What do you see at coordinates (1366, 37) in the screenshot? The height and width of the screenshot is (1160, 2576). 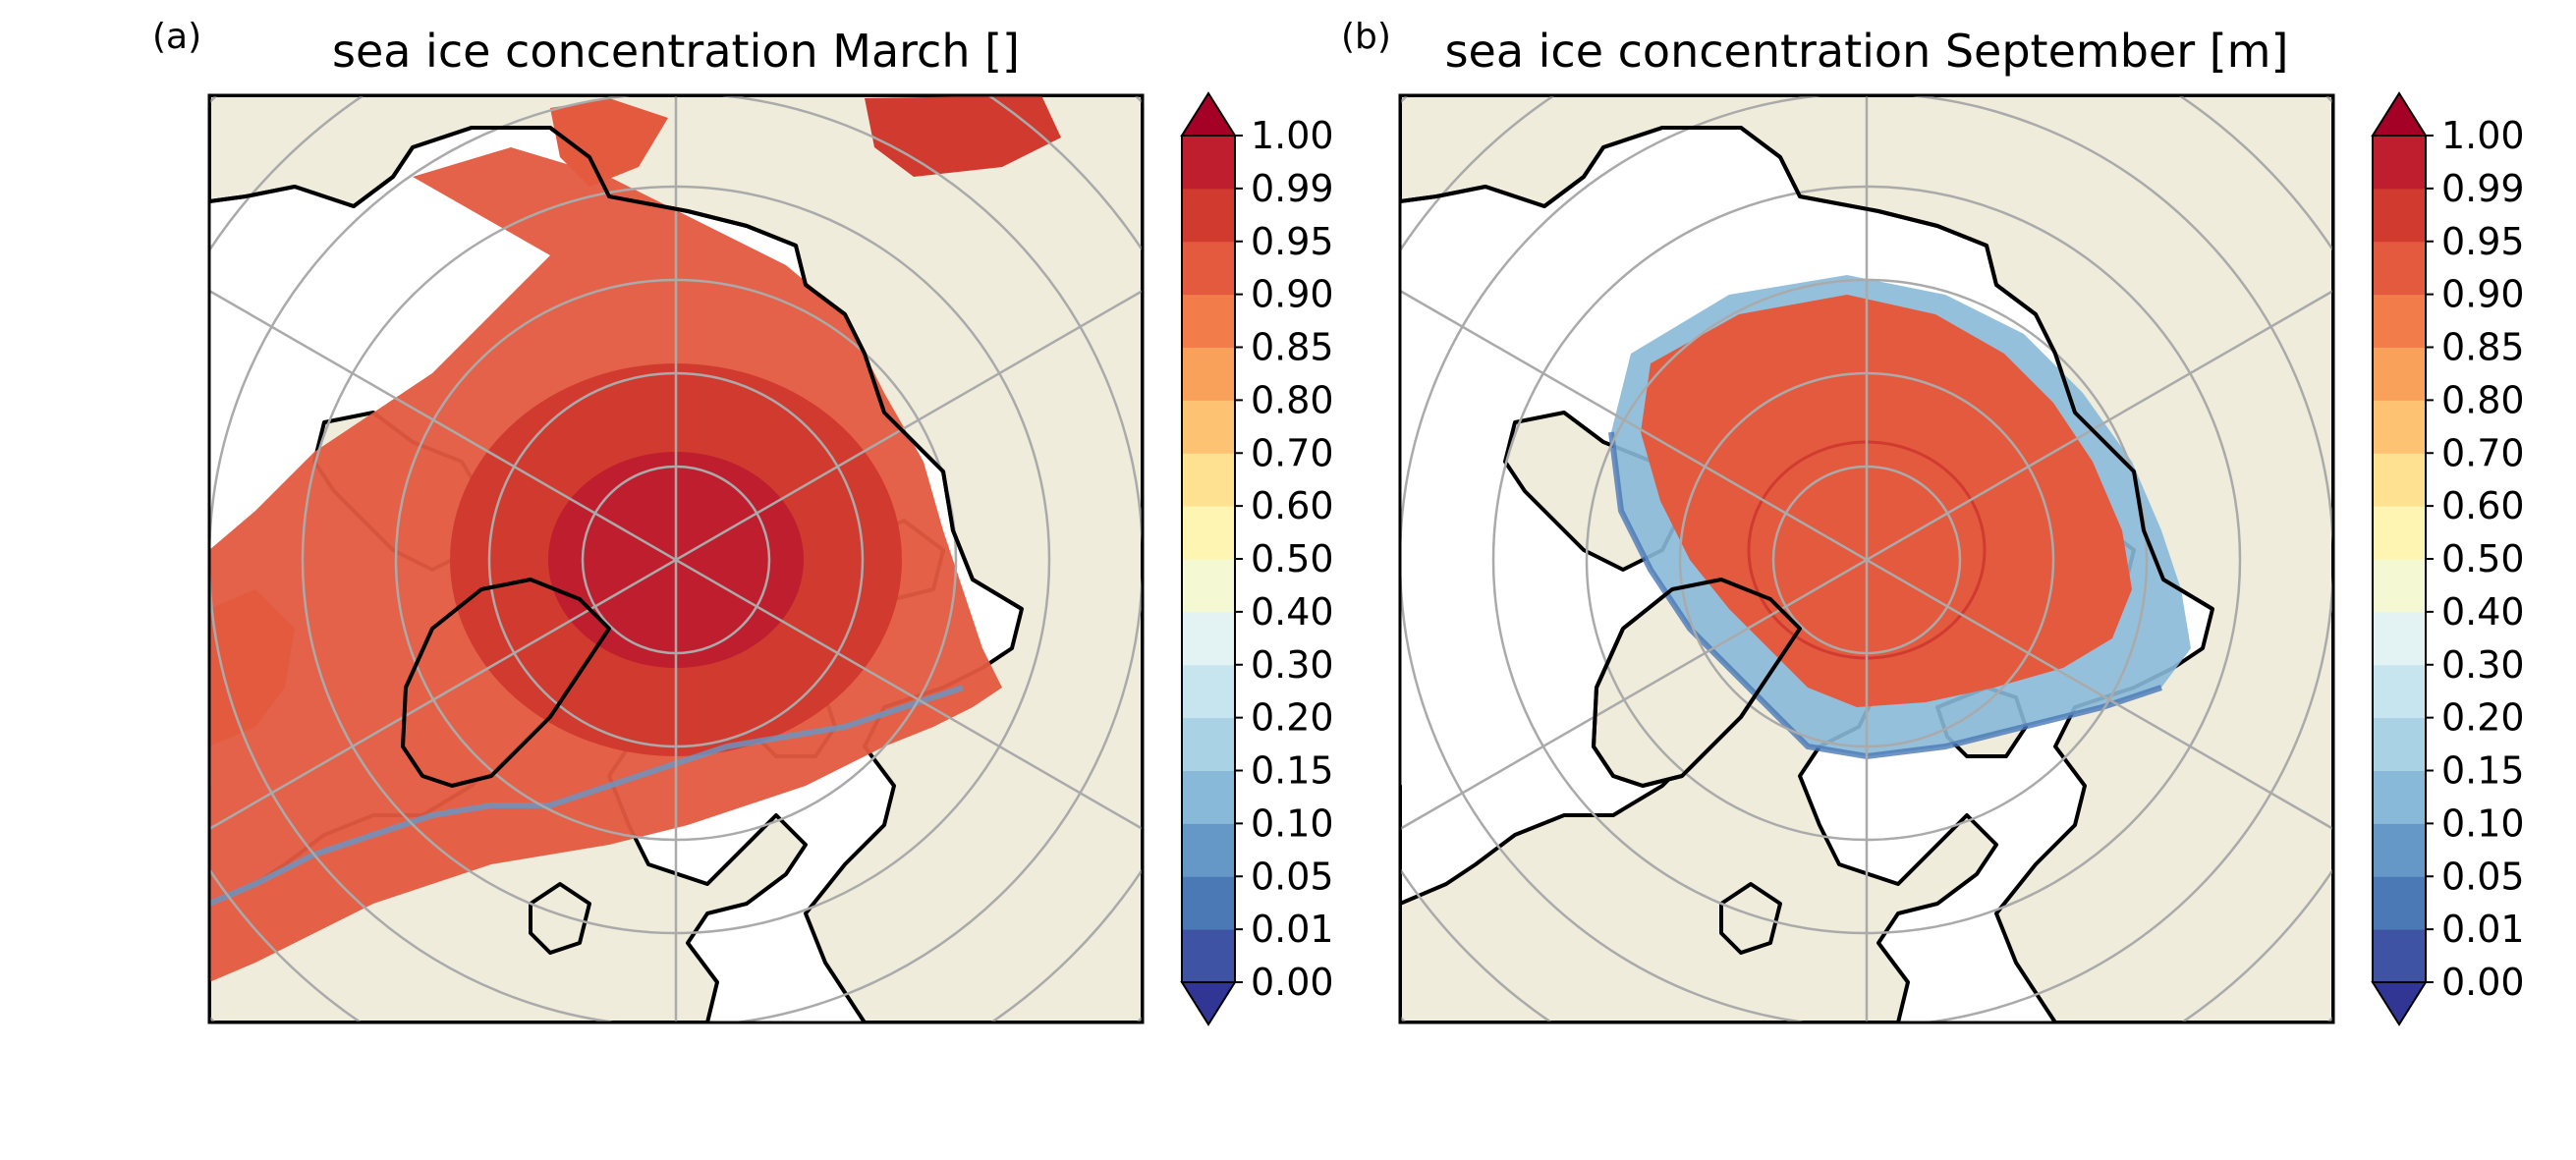 I see `panel-b-letter: (b)` at bounding box center [1366, 37].